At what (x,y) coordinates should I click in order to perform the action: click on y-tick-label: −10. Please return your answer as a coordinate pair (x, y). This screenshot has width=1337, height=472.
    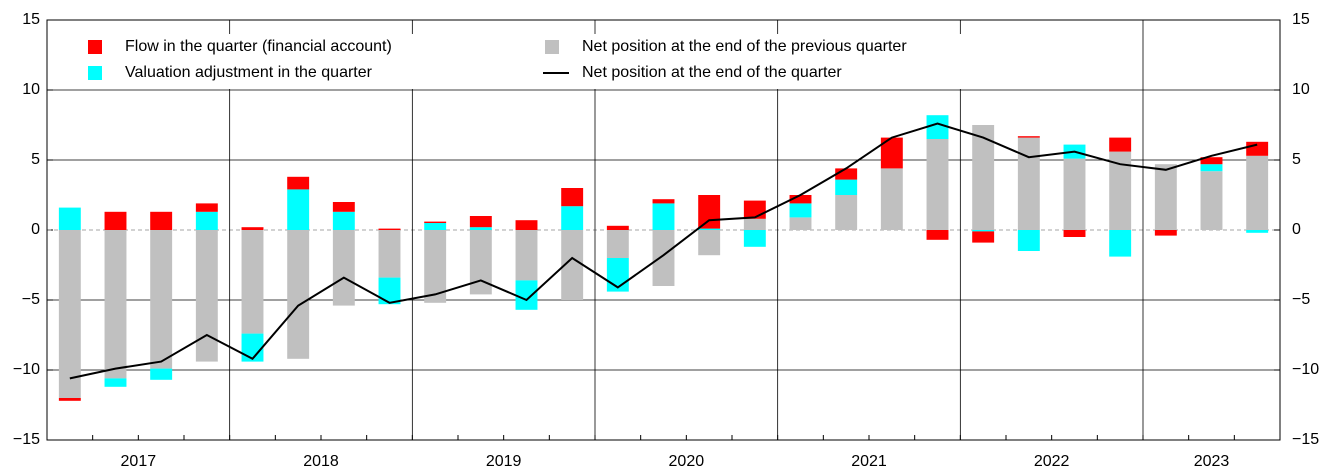
    Looking at the image, I should click on (26, 369).